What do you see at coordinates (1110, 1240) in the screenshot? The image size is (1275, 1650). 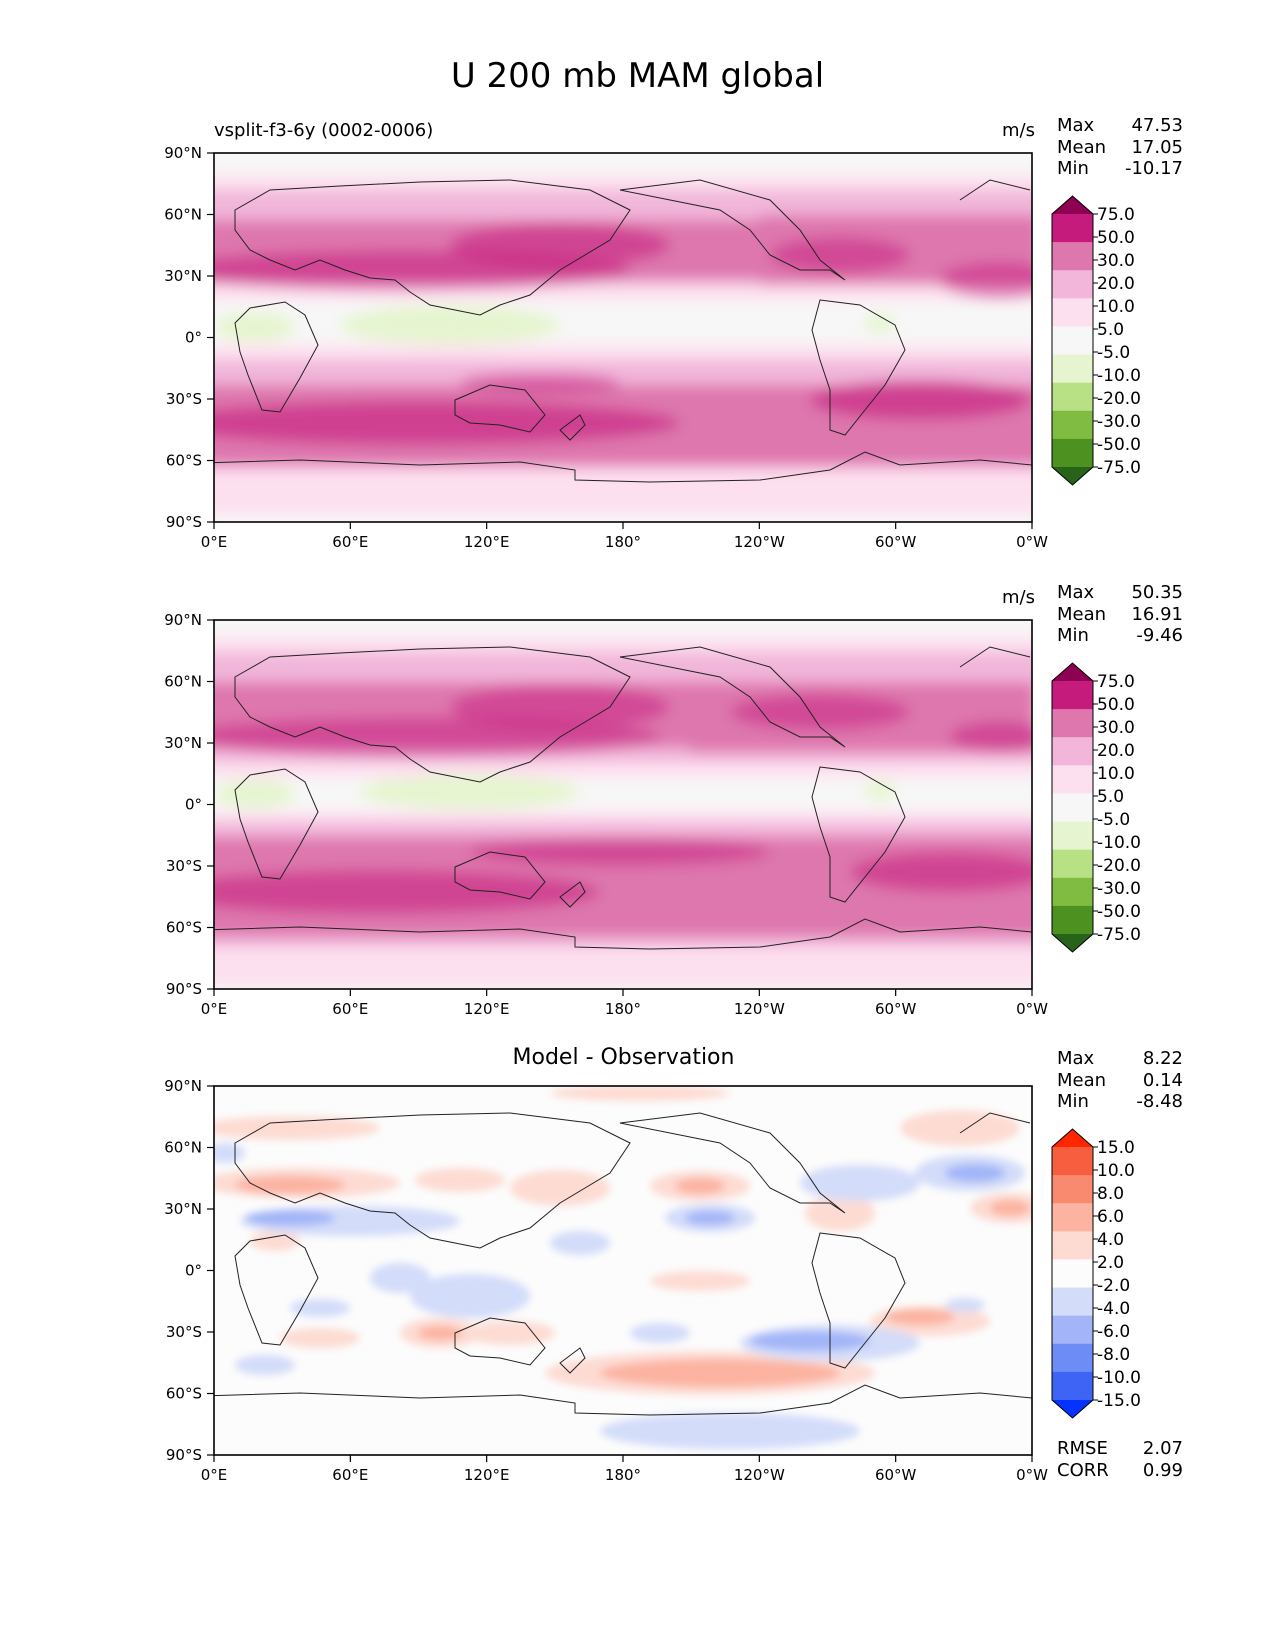 I see `colorbar-tick-label: 4.0` at bounding box center [1110, 1240].